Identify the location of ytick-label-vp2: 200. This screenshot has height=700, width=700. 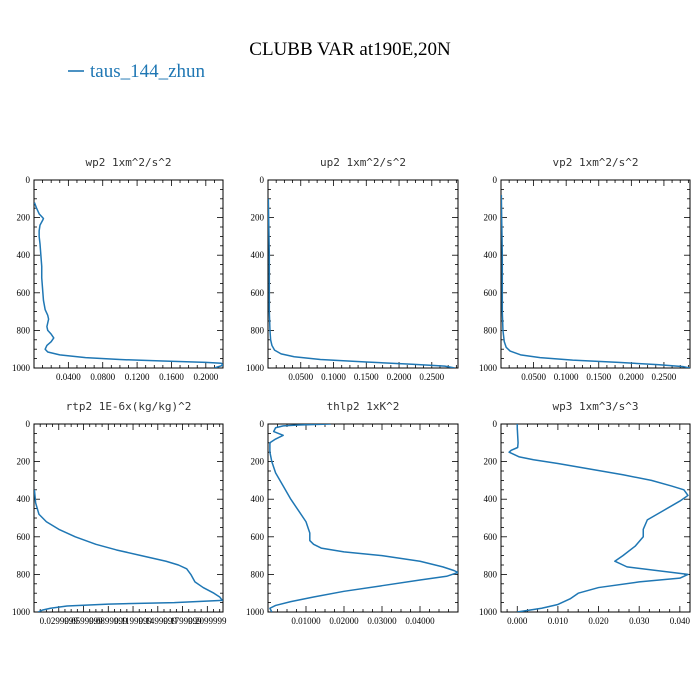
(491, 218).